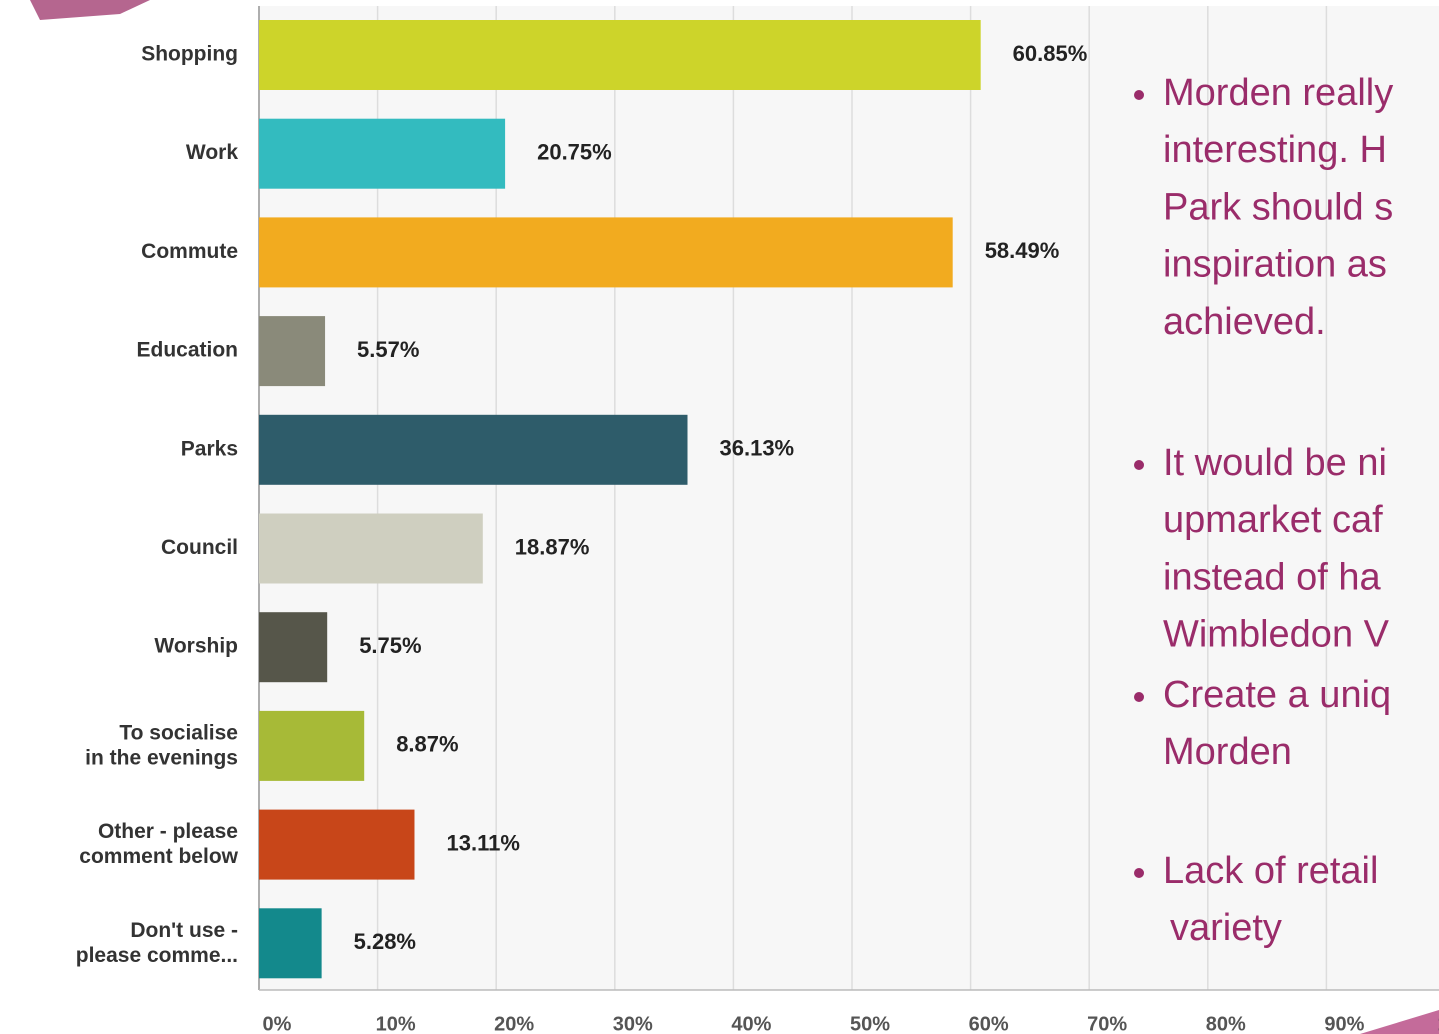 The width and height of the screenshot is (1439, 1034). Describe the element at coordinates (385, 941) in the screenshot. I see `value-label: 5.28%` at that location.